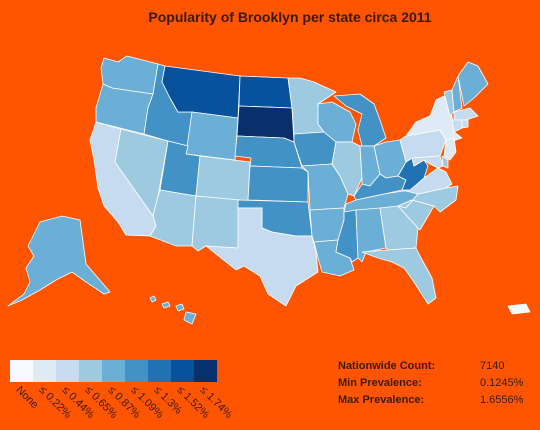 Image resolution: width=540 pixels, height=430 pixels. Describe the element at coordinates (265, 92) in the screenshot. I see `state-ND` at that location.